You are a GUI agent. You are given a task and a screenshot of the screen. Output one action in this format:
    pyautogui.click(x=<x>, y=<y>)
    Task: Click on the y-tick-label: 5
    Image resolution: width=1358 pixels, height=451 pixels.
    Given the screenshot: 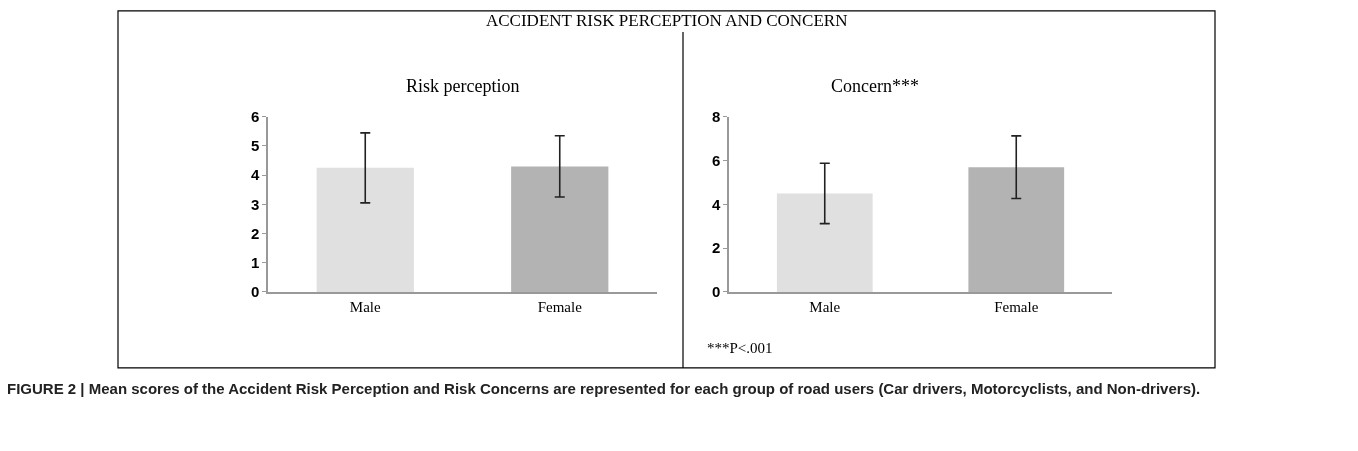 What is the action you would take?
    pyautogui.click(x=255, y=146)
    